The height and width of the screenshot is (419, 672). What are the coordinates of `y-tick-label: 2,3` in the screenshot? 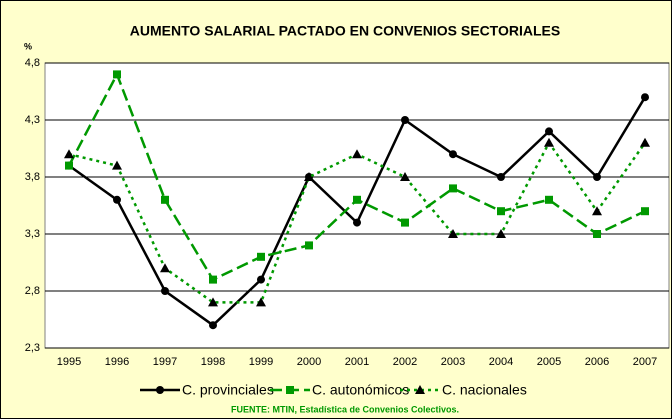 It's located at (32, 348).